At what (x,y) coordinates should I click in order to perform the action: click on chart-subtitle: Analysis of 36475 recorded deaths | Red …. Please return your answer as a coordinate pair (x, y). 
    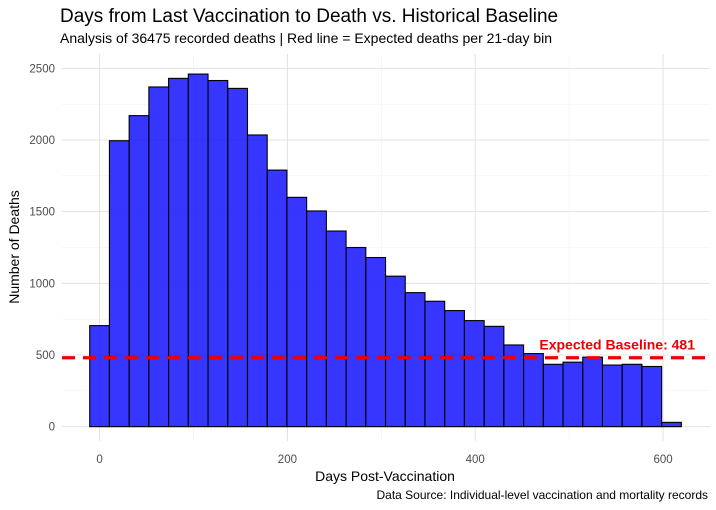
    Looking at the image, I should click on (306, 38).